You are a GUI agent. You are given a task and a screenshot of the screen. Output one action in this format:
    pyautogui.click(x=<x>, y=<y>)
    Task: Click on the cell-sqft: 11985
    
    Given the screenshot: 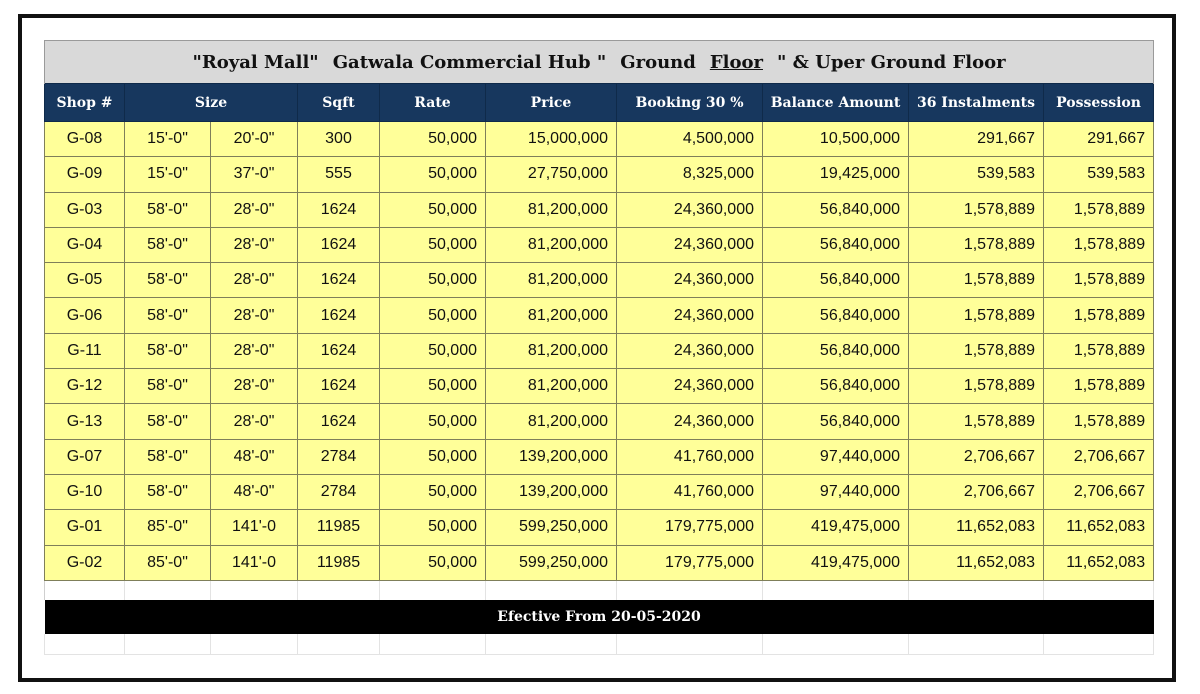 What is the action you would take?
    pyautogui.click(x=338, y=562)
    